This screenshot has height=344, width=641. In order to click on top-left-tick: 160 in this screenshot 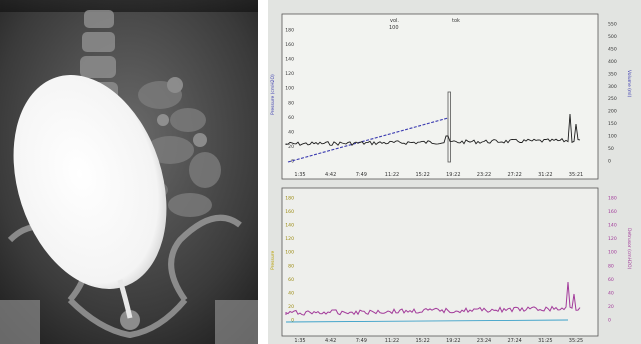, I will do `click(289, 45)`.